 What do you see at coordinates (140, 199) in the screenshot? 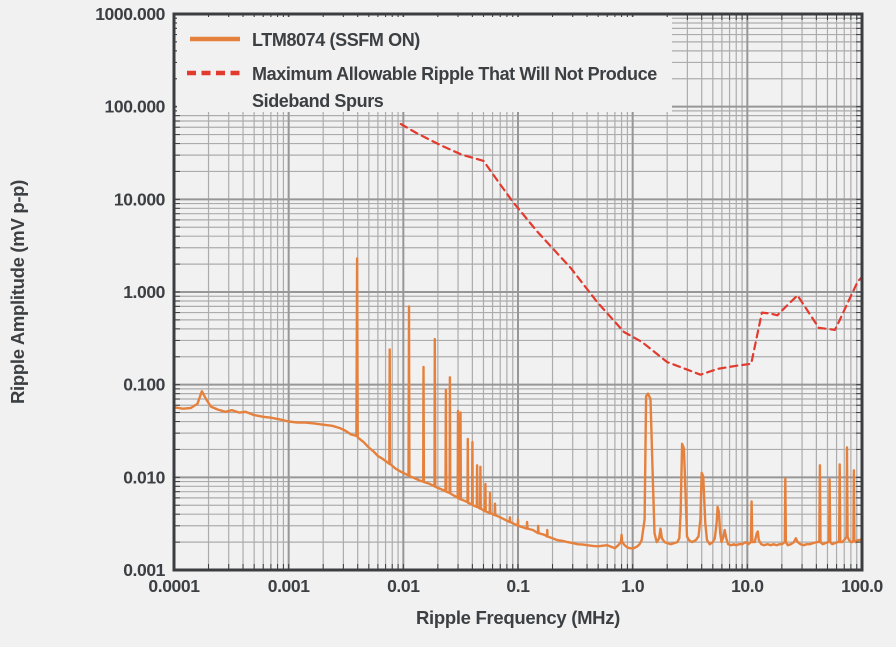
I see `y-tick-label: 10.000` at bounding box center [140, 199].